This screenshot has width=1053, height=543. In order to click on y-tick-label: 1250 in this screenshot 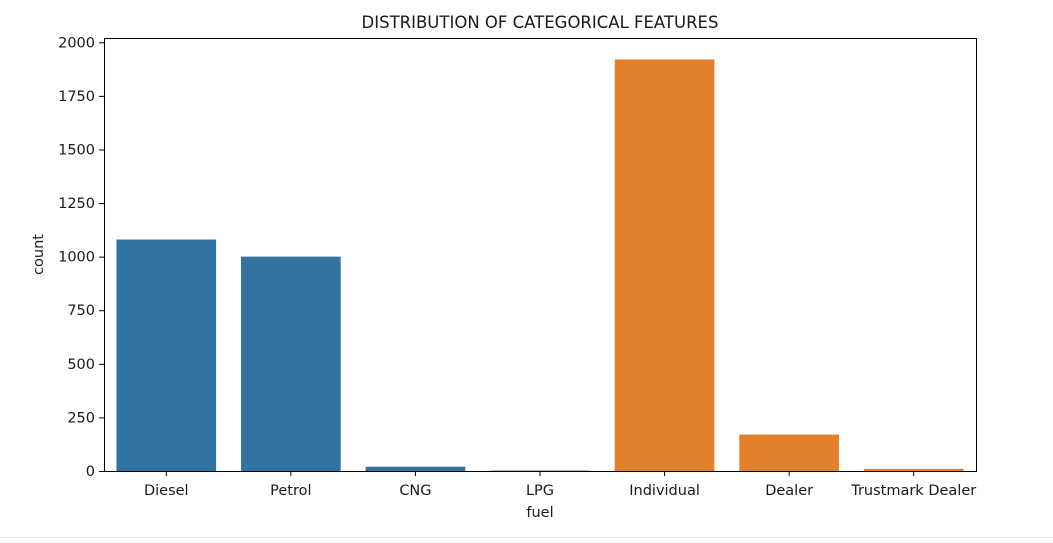, I will do `click(76, 204)`.